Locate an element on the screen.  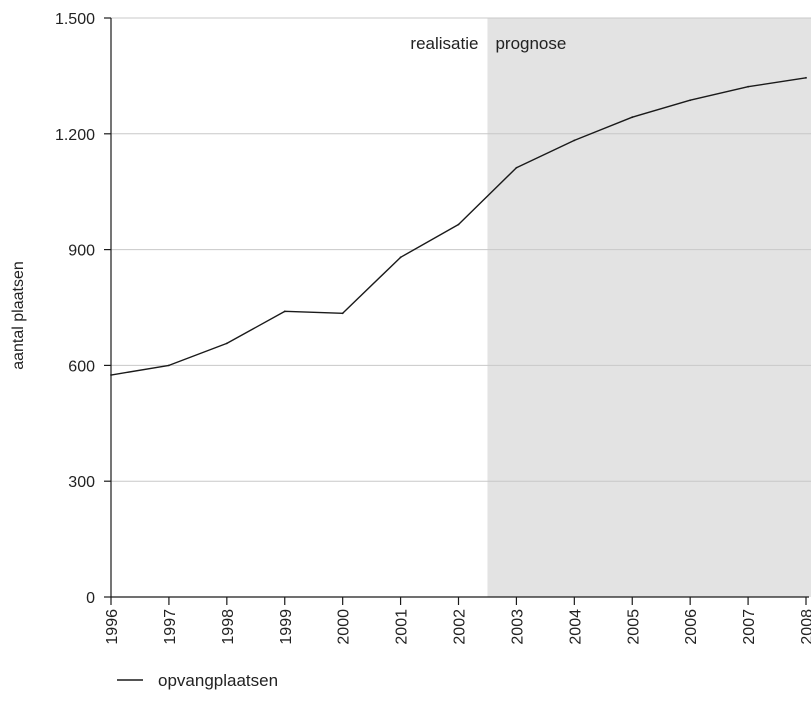
y-tick-label: 900 is located at coordinates (81, 251).